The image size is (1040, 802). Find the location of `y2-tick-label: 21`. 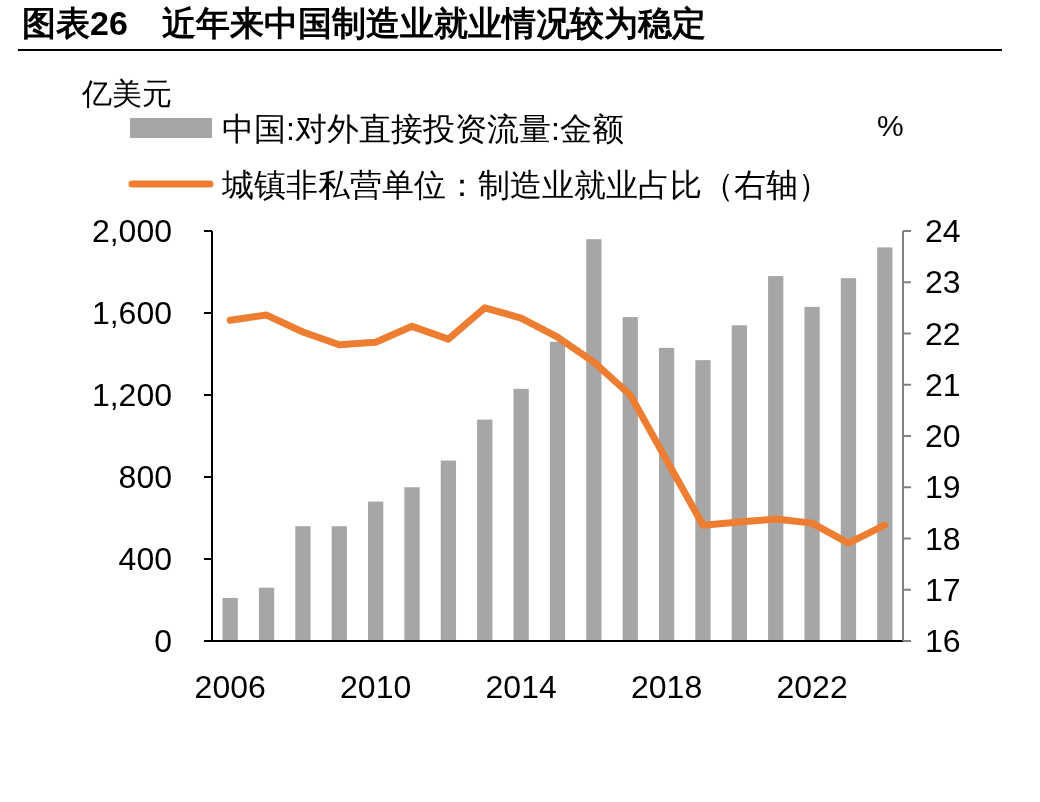

y2-tick-label: 21 is located at coordinates (943, 384).